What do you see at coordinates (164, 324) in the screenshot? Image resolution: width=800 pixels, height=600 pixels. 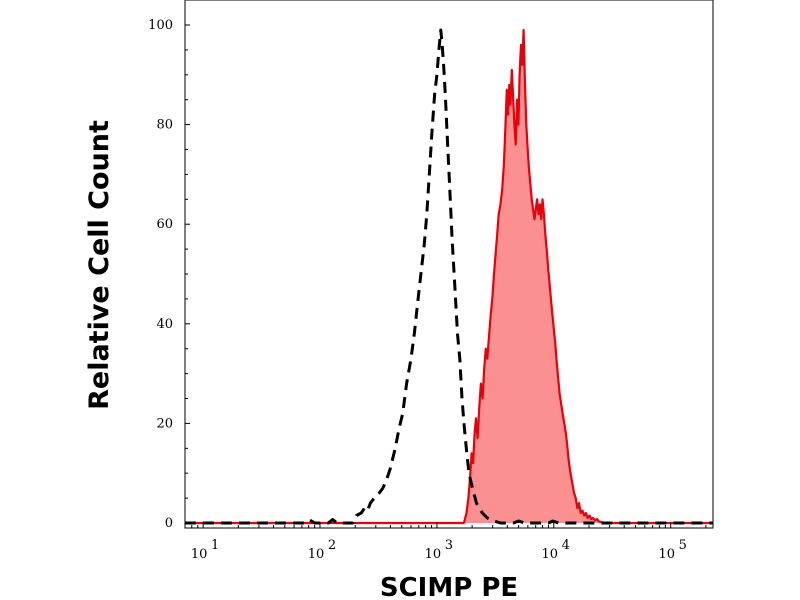 I see `y-tick-label: 40` at bounding box center [164, 324].